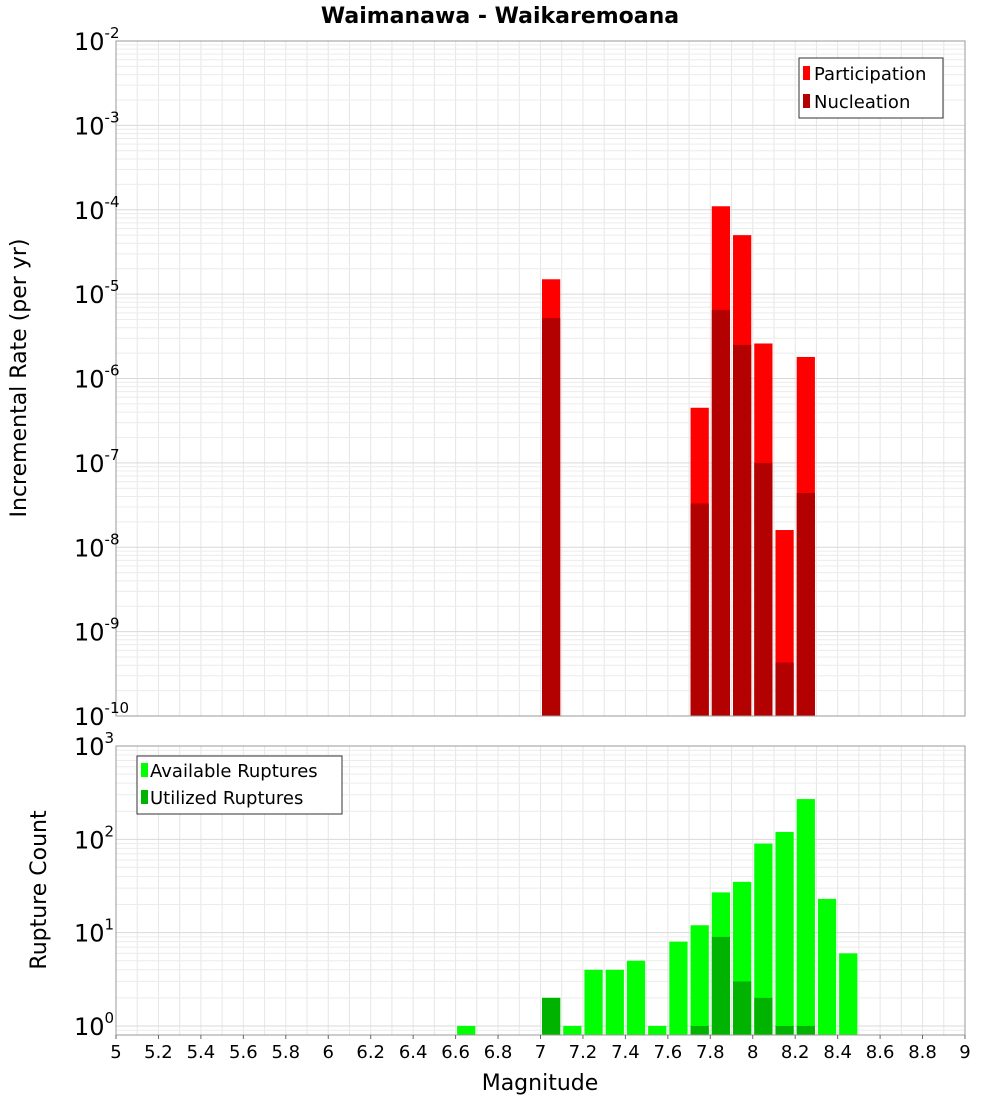 This screenshot has height=1100, width=1000. I want to click on bottom-y-tick-exp: 0, so click(110, 1018).